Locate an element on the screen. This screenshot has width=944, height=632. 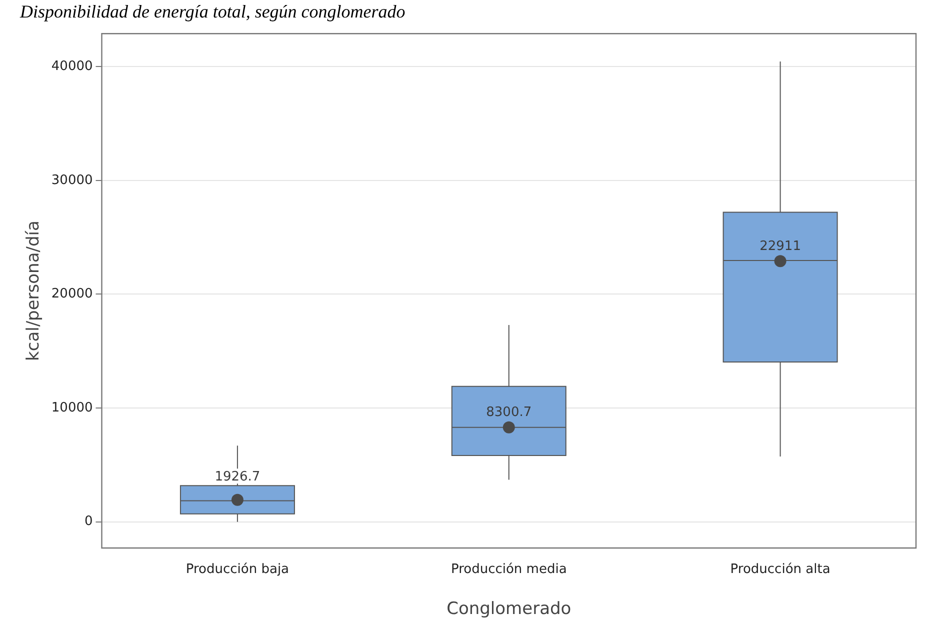
y-tick-label: 30000 is located at coordinates (72, 180).